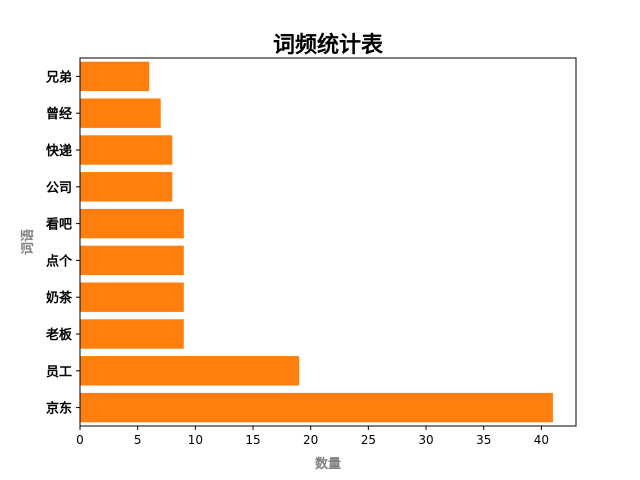 The height and width of the screenshot is (480, 640). What do you see at coordinates (28, 242) in the screenshot?
I see `y-axis-label: 词语` at bounding box center [28, 242].